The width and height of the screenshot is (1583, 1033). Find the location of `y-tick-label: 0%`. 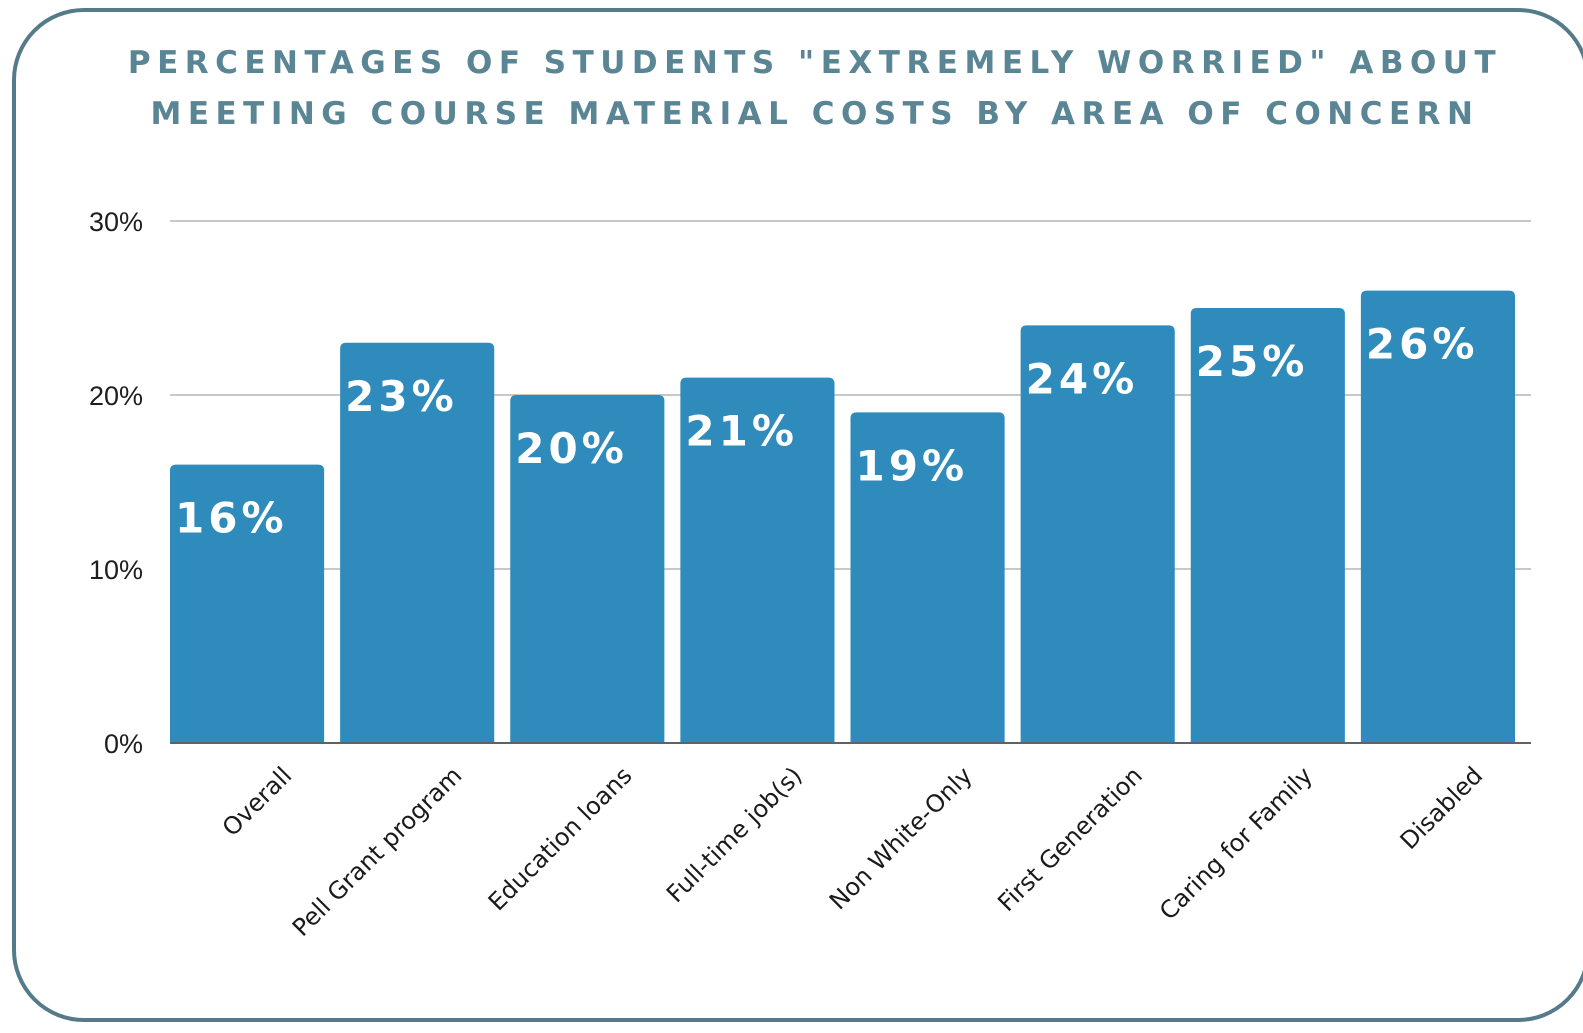

y-tick-label: 0% is located at coordinates (123, 744).